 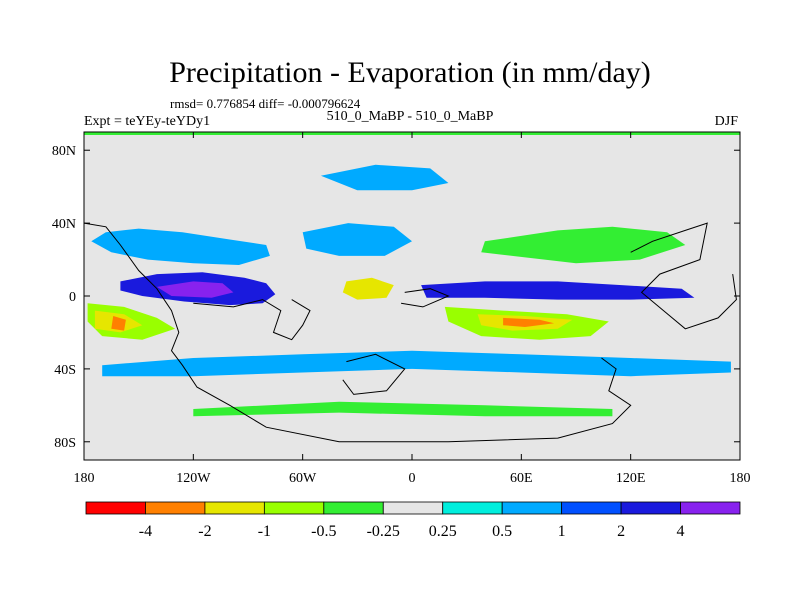 I want to click on colorbar-label: 0.25, so click(x=443, y=531).